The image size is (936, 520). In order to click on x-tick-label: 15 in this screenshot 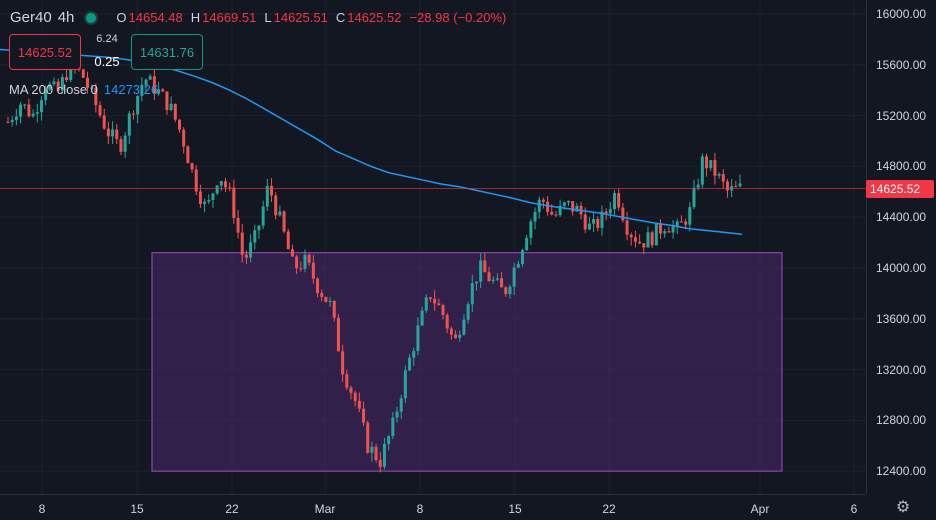, I will do `click(137, 509)`.